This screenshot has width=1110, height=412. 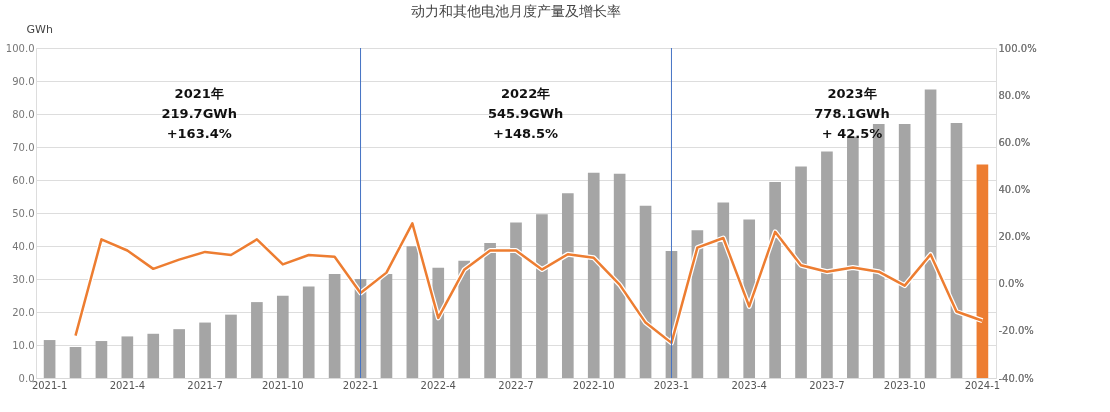 I want to click on y-axis-title: GWh, so click(x=39, y=29).